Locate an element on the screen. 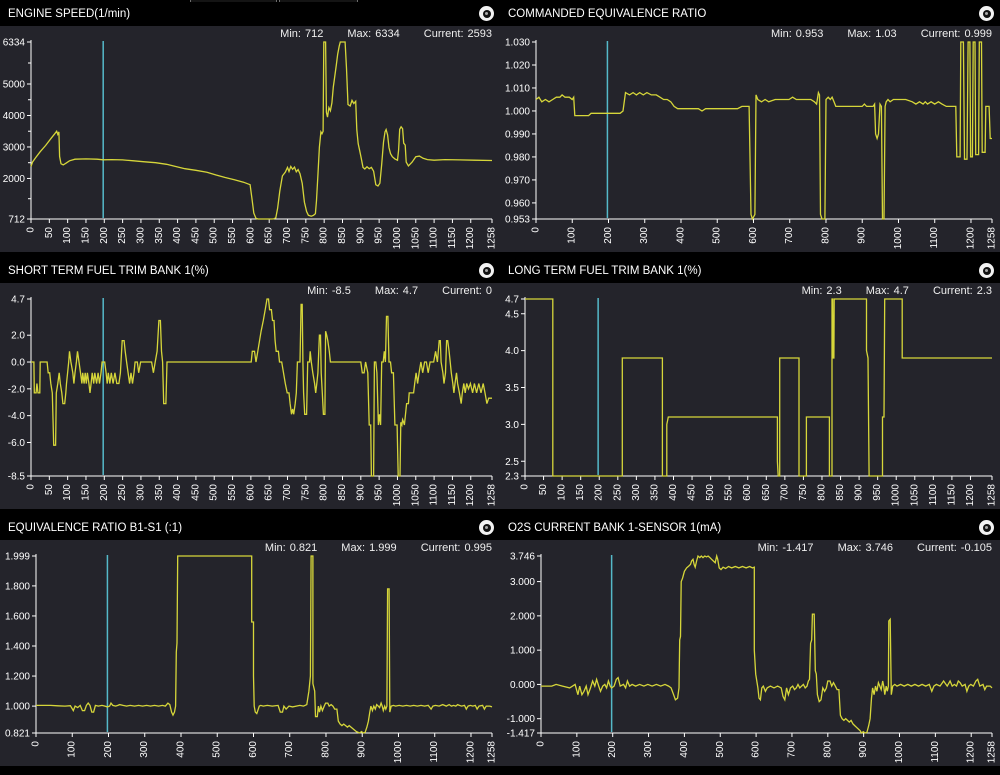 Image resolution: width=1000 pixels, height=775 pixels. stat-max: Max: 4.7 is located at coordinates (396, 291).